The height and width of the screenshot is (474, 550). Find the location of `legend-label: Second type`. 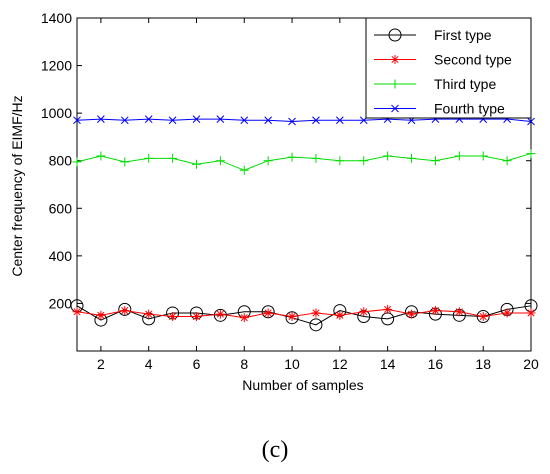

legend-label: Second type is located at coordinates (473, 60).